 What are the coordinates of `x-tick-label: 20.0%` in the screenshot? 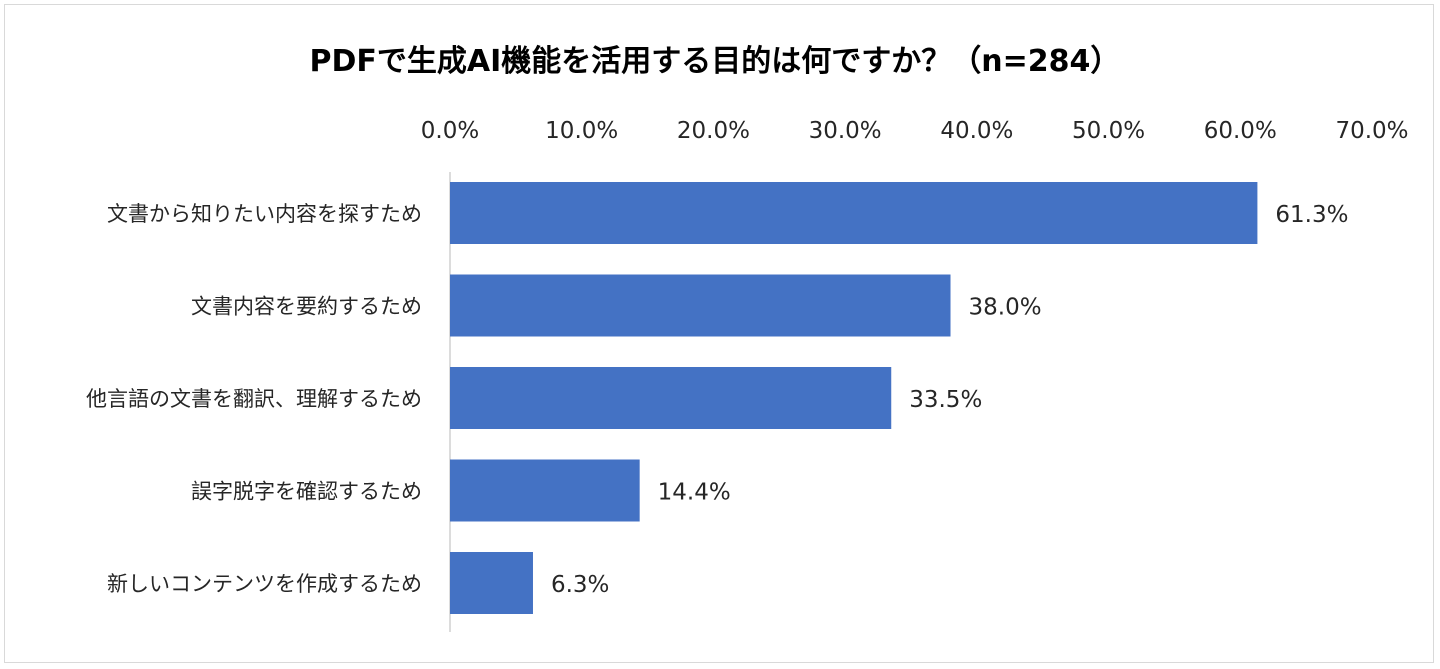 It's located at (713, 131).